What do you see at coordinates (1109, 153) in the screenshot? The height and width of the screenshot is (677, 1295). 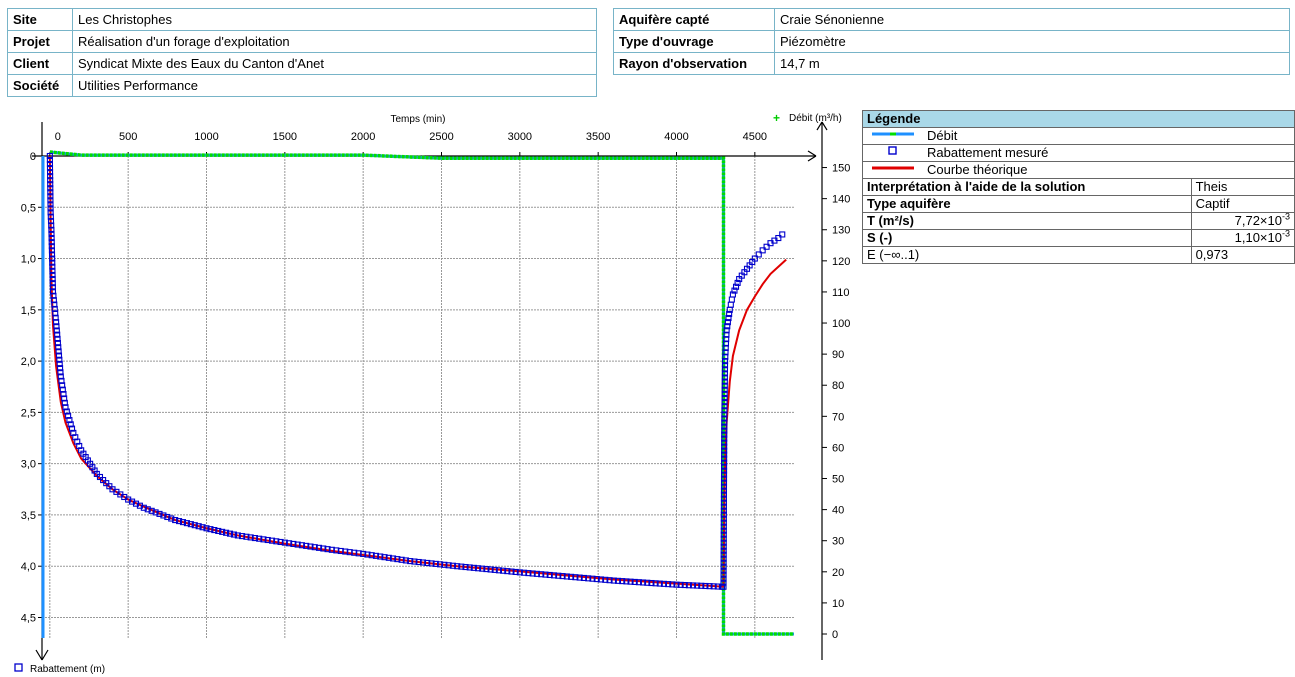 I see `legend-item-measured: Rabattement mesuré` at bounding box center [1109, 153].